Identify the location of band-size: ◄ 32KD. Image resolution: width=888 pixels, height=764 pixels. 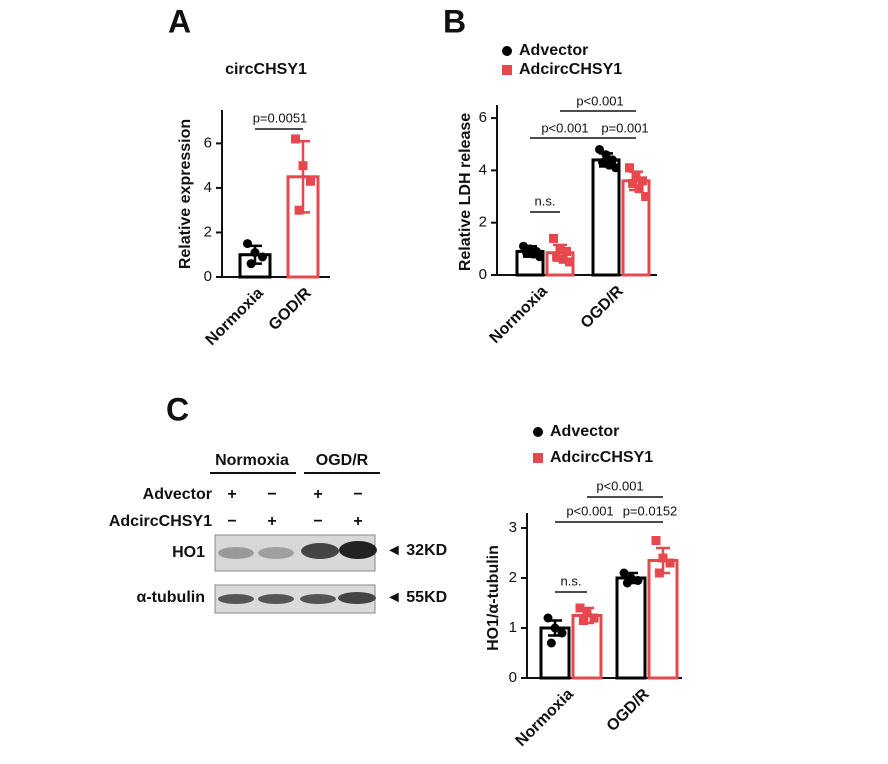
(416, 550).